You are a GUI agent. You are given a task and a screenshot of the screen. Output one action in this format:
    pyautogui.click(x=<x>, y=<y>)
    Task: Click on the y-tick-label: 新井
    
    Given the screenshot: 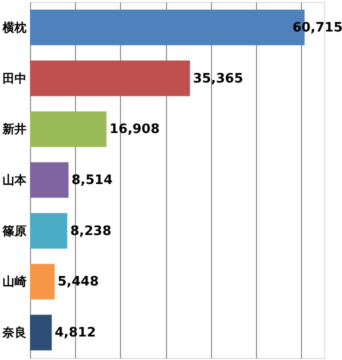 What is the action you would take?
    pyautogui.click(x=14, y=129)
    